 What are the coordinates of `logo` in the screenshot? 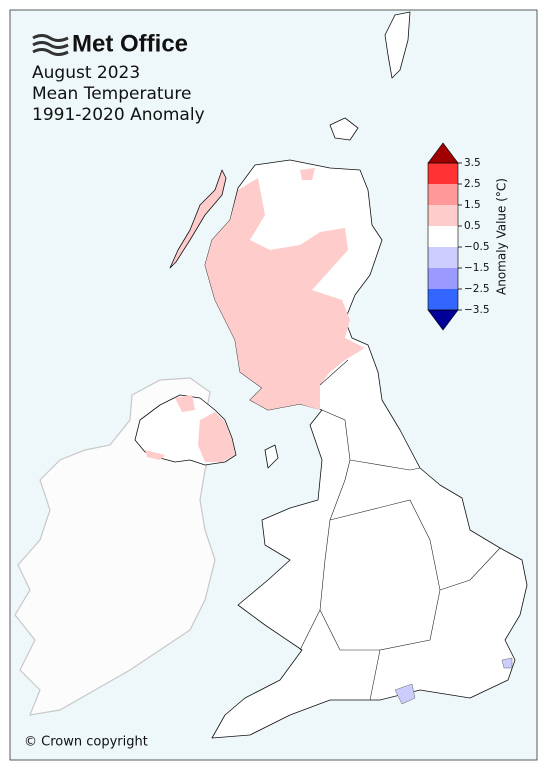 It's located at (50, 45).